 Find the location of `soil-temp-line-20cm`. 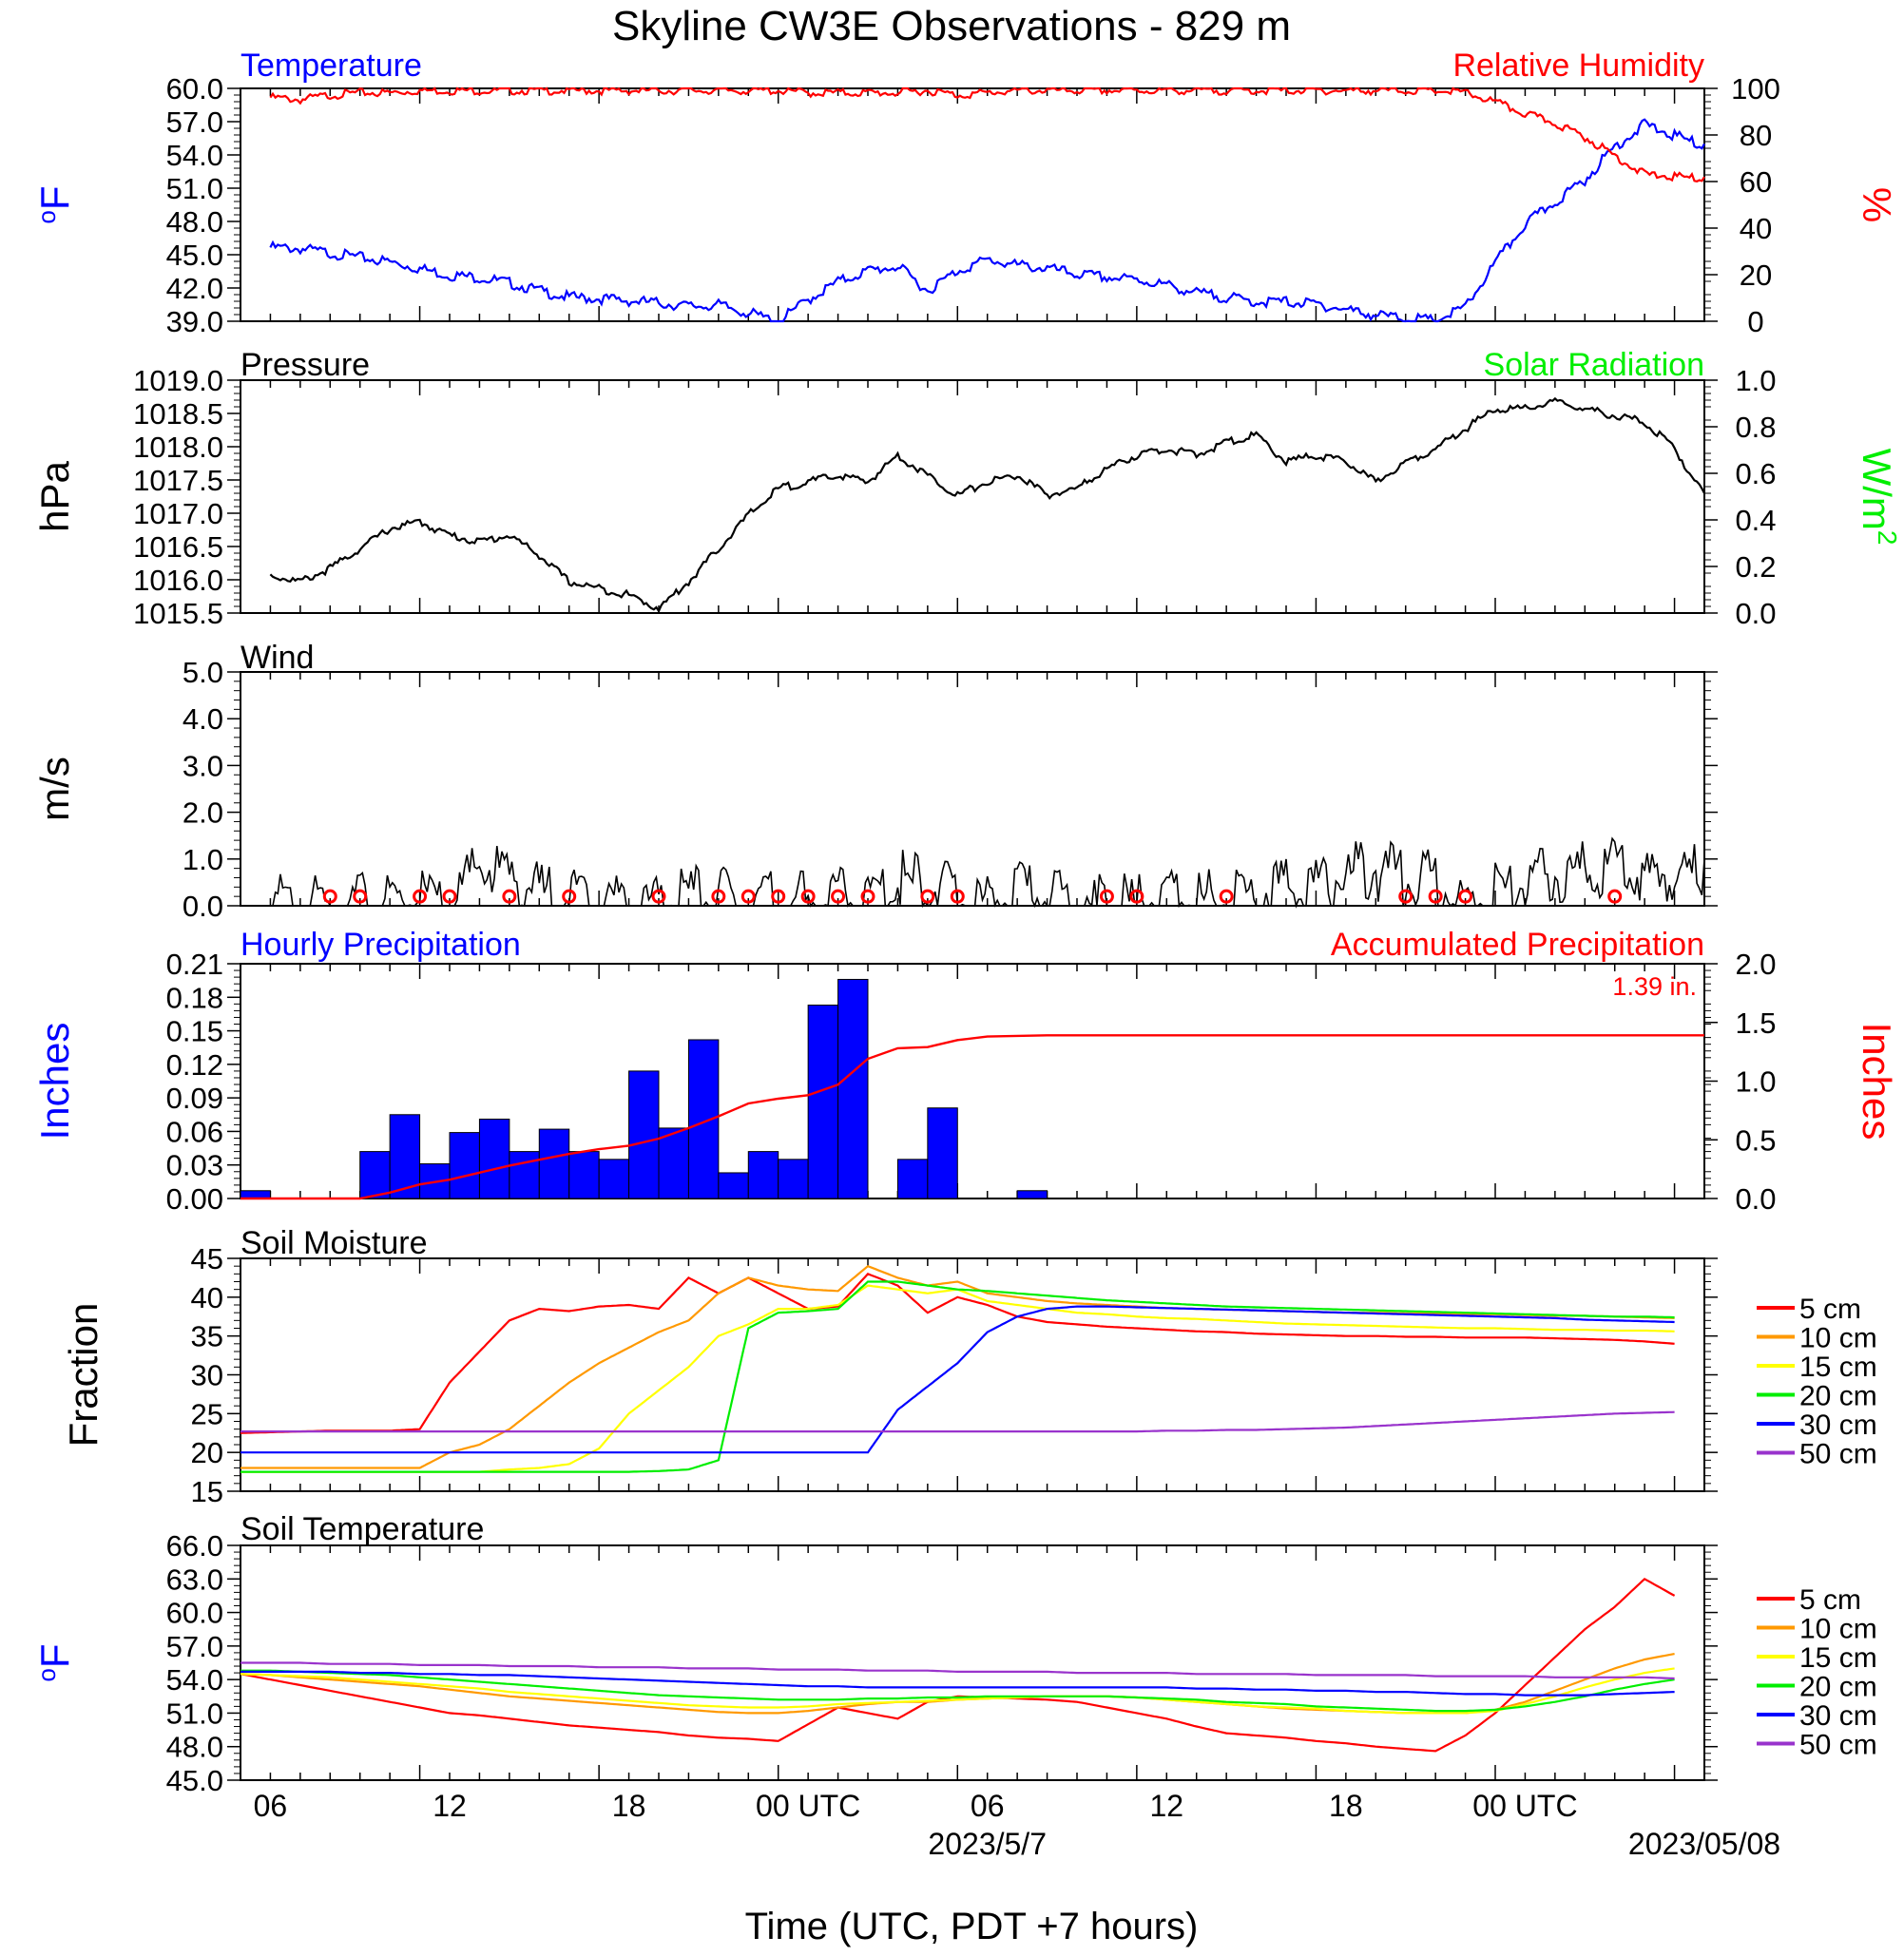

soil-temp-line-20cm is located at coordinates (958, 1691).